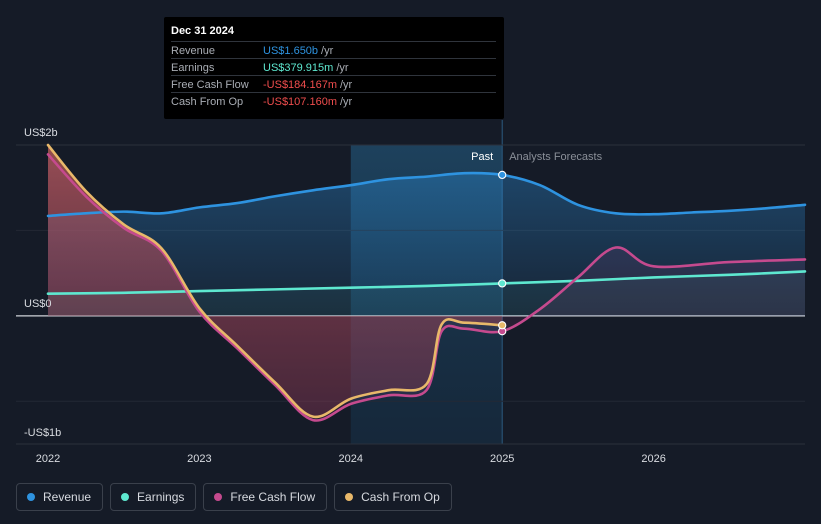 This screenshot has height=524, width=821. What do you see at coordinates (306, 68) in the screenshot?
I see `tooltip-value: US$379.915m/yr` at bounding box center [306, 68].